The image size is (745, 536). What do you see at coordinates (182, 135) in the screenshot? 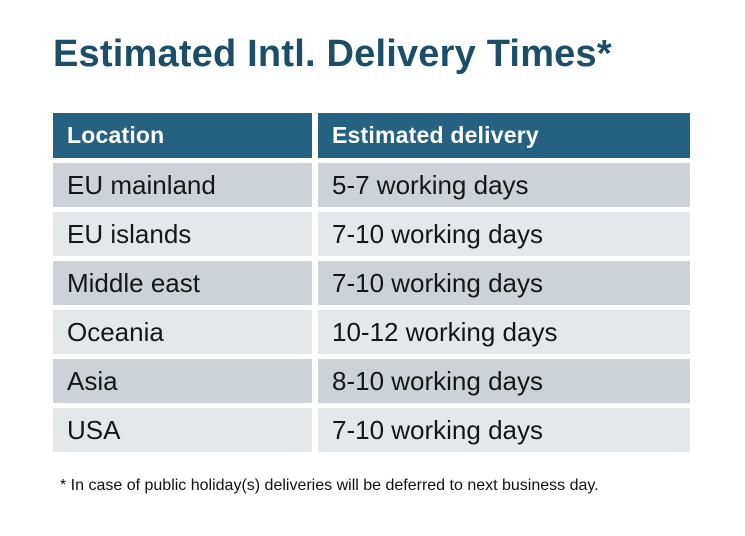
I see `column-header-location: Location` at bounding box center [182, 135].